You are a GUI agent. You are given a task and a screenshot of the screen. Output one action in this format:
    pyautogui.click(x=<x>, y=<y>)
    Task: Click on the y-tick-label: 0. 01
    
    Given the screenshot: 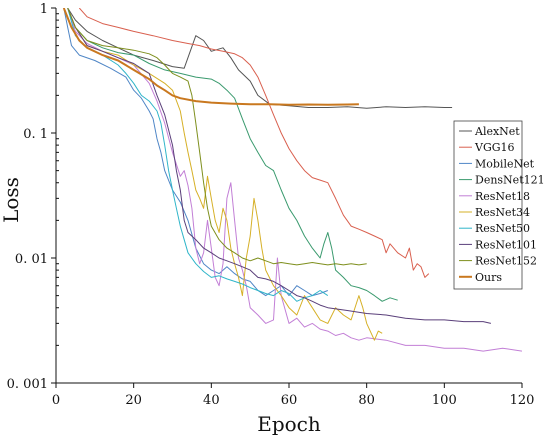 What is the action you would take?
    pyautogui.click(x=31, y=259)
    